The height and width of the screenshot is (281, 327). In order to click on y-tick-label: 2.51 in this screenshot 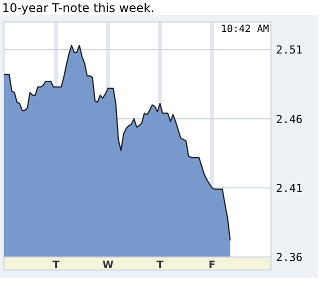, I will do `click(289, 50)`.